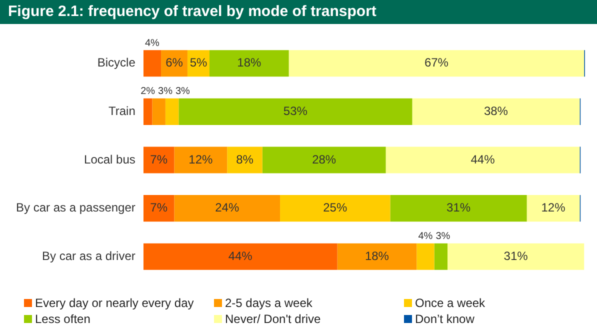  What do you see at coordinates (444, 319) in the screenshot?
I see `legend-label: Don’t know` at bounding box center [444, 319].